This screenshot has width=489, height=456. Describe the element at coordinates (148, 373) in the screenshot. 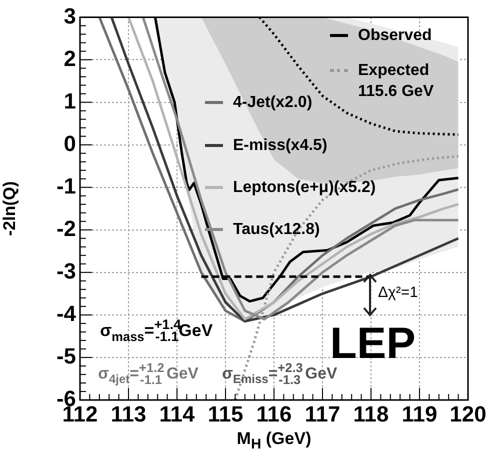

I see `annotation: σ$_{4jet}$=$^{+1.2}$$_{-1.1}$ GeV` at that location.